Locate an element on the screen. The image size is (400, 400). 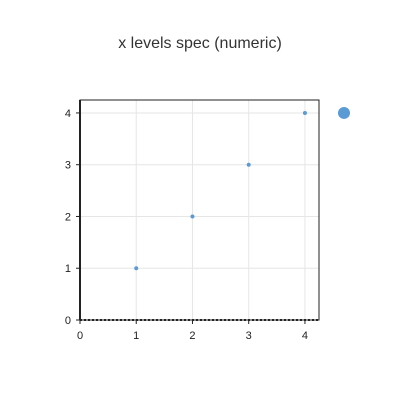
y-tick-label: 1 is located at coordinates (68, 269).